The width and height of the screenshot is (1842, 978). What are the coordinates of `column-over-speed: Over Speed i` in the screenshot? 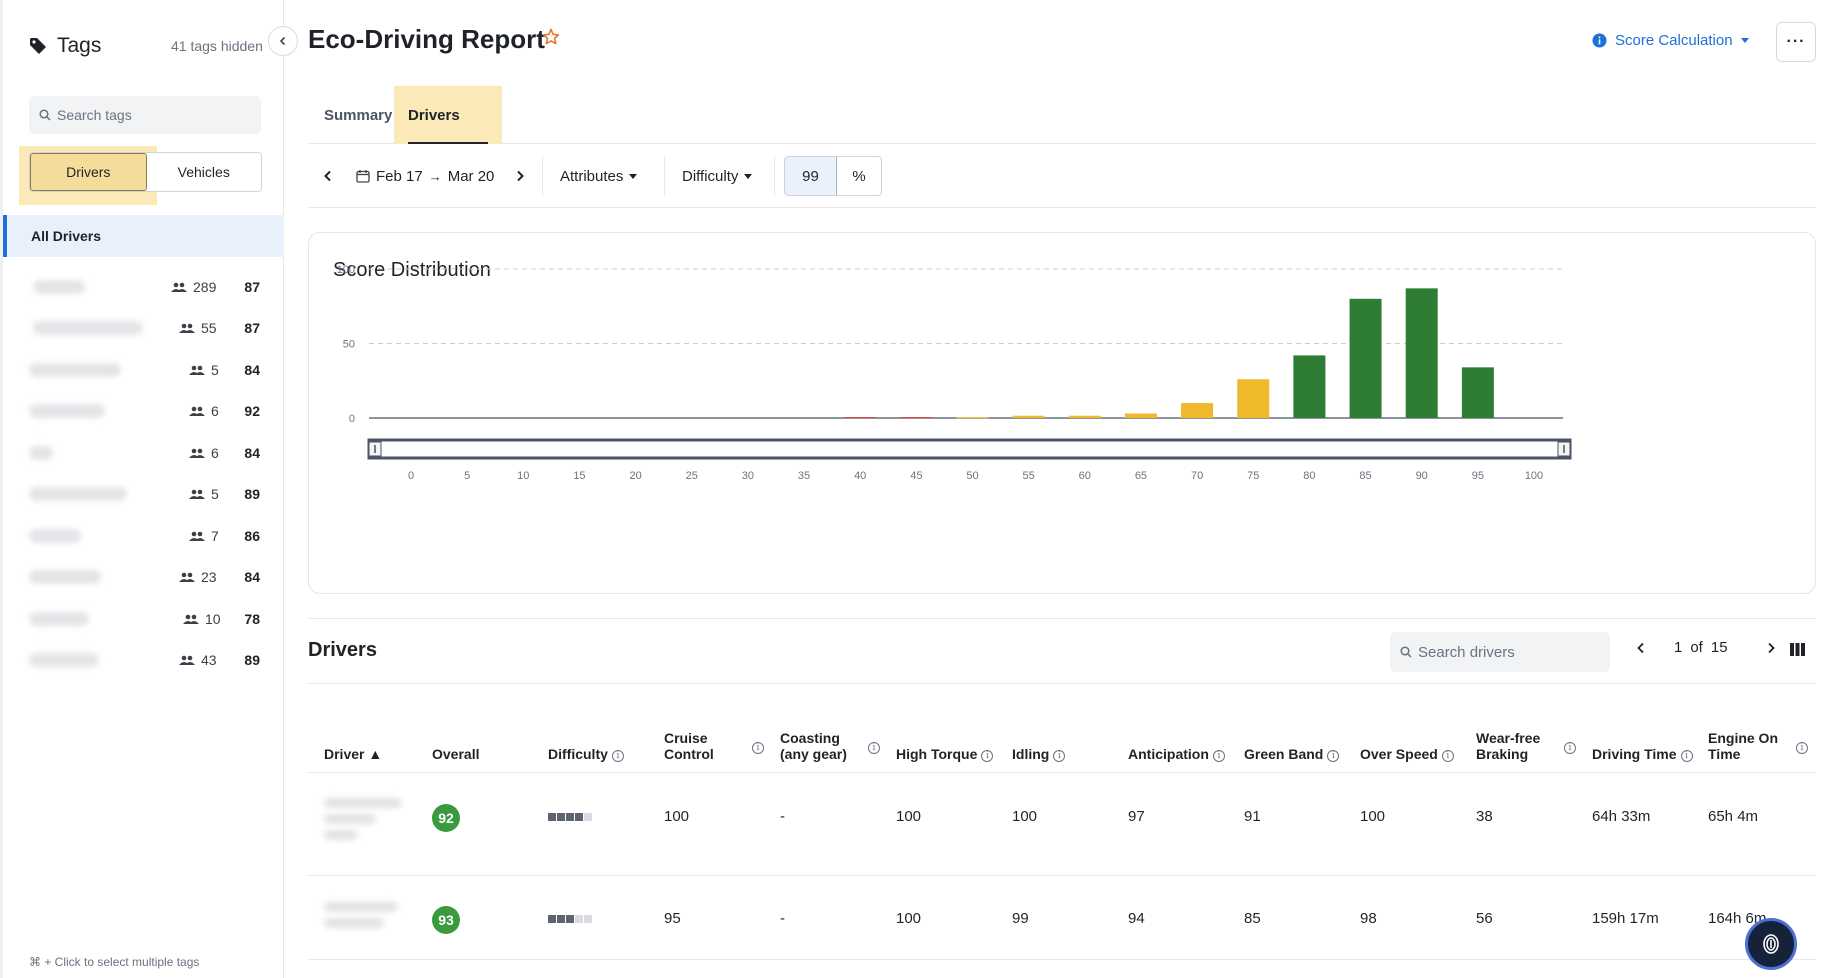 It's located at (1407, 754).